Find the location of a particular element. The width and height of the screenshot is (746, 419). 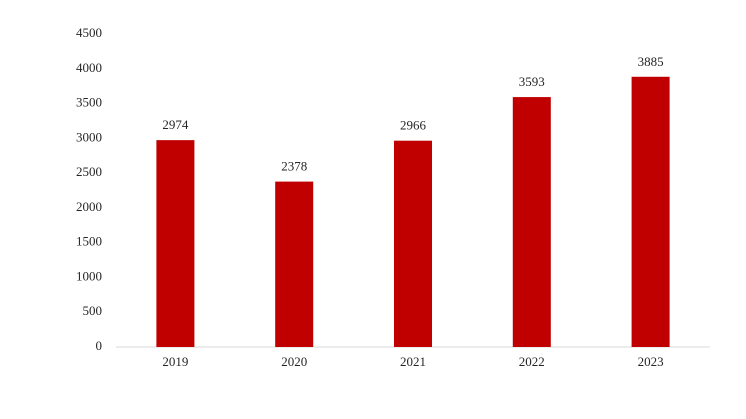

y-tick-label: 1000 is located at coordinates (89, 275).